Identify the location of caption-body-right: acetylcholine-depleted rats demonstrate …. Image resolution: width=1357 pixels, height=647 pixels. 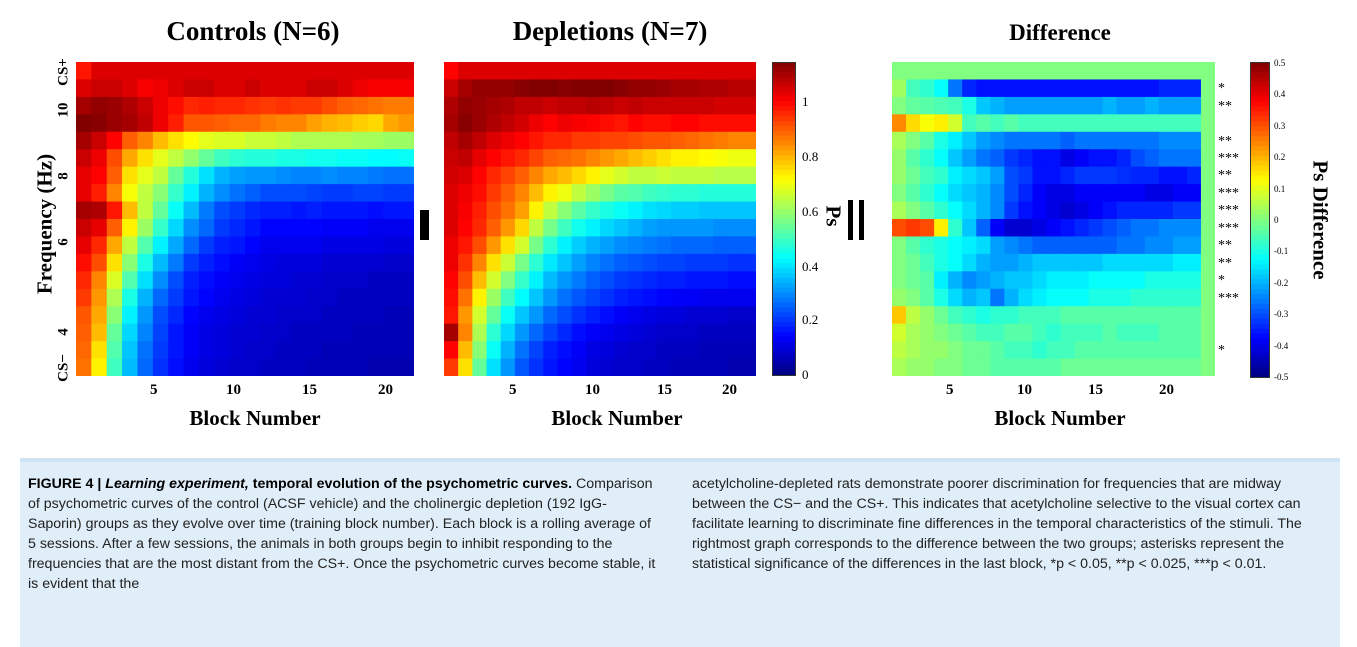
(997, 524).